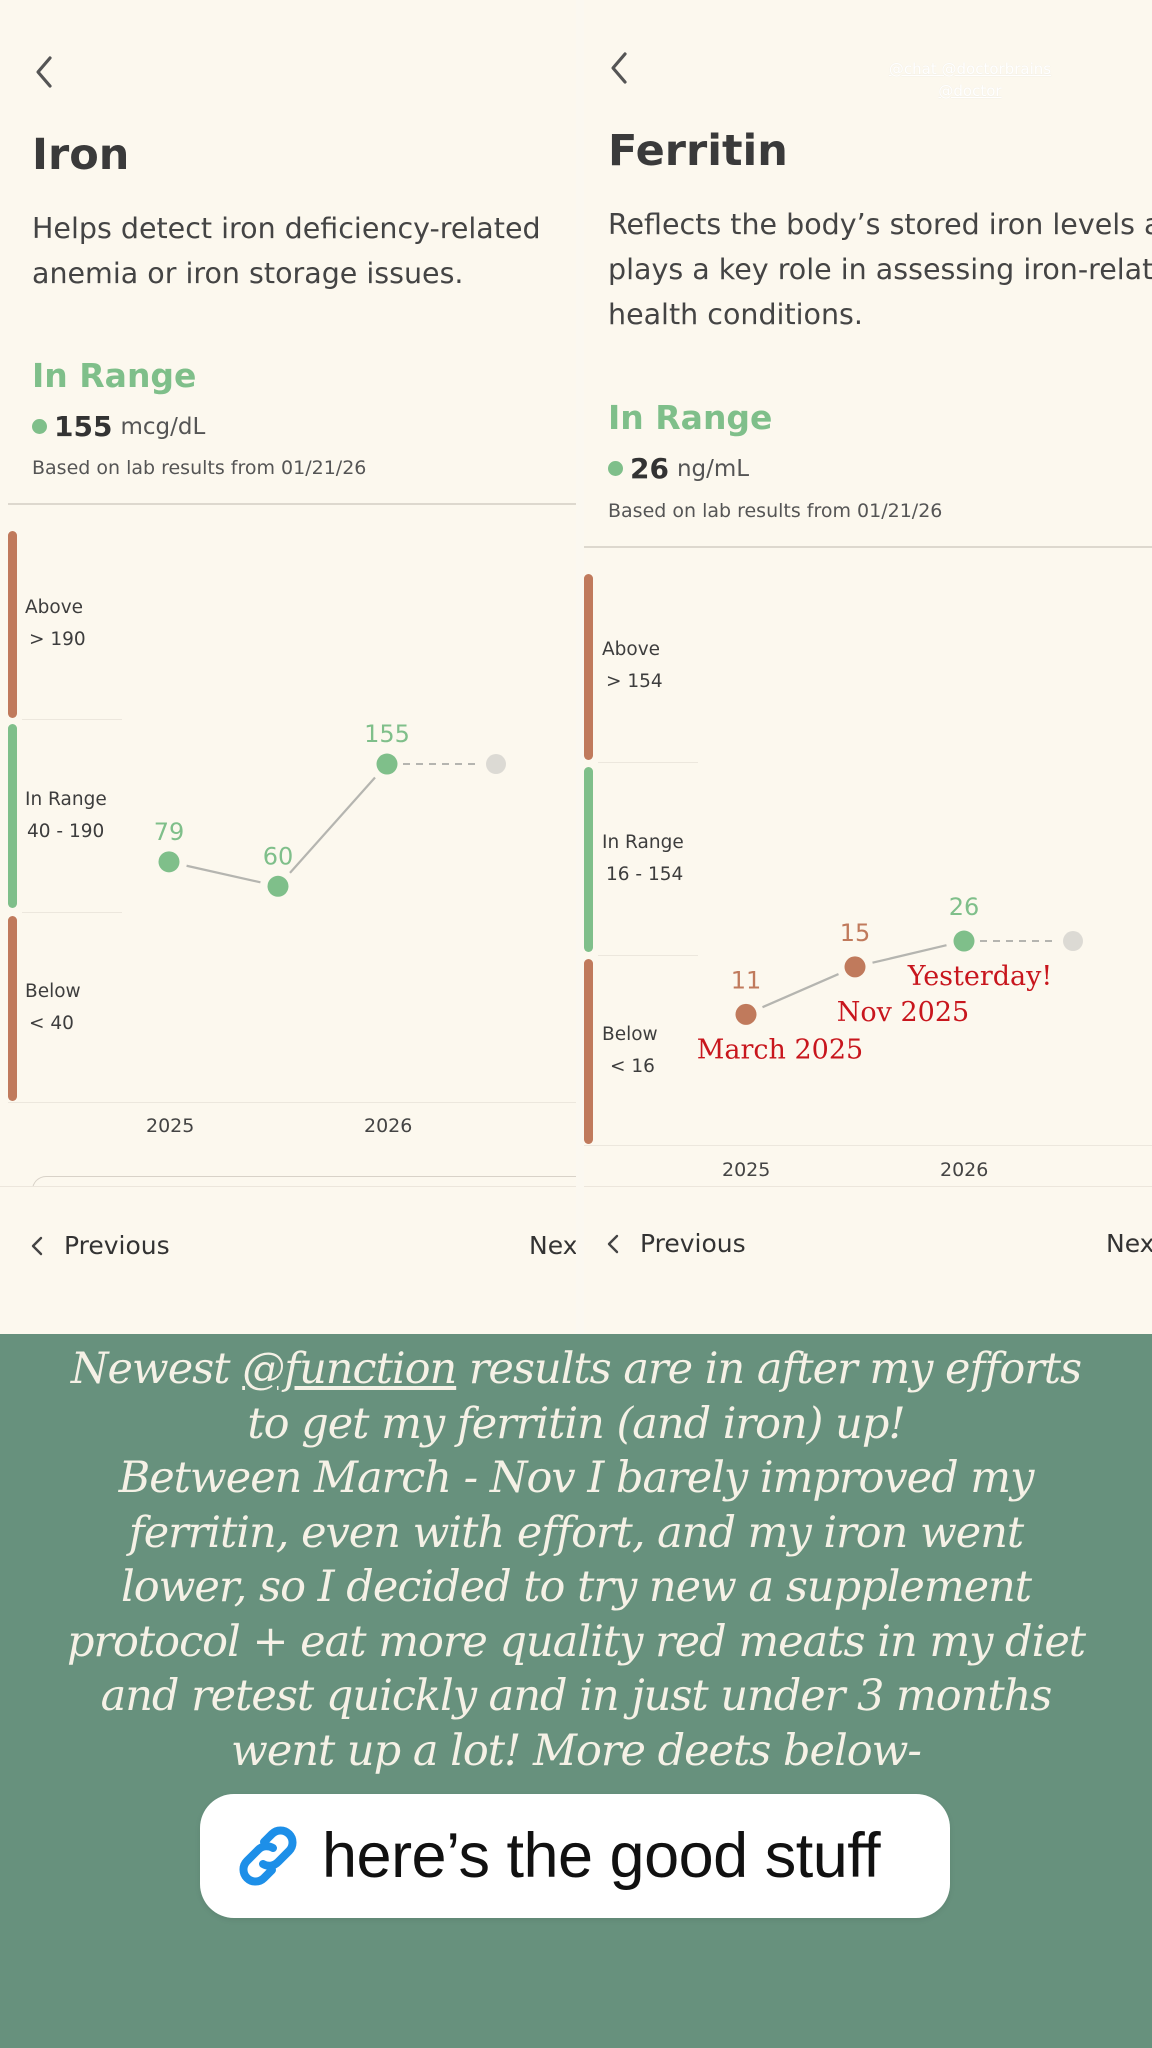 This screenshot has width=1152, height=2048. Describe the element at coordinates (81, 155) in the screenshot. I see `page-title: Iron` at that location.